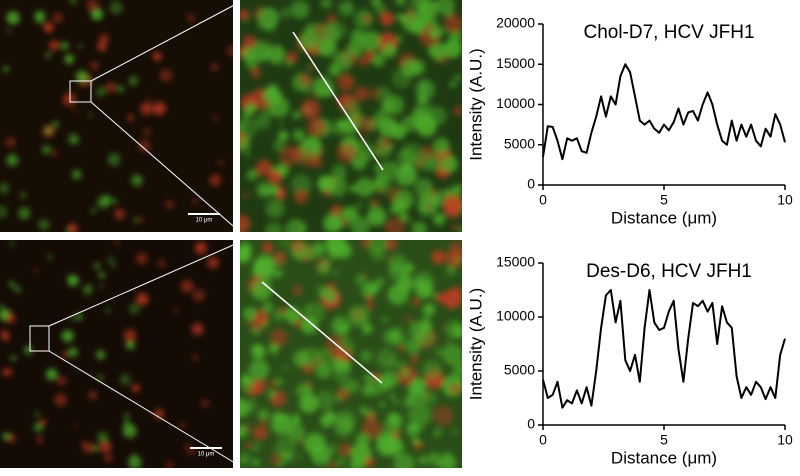  What do you see at coordinates (515, 262) in the screenshot?
I see `y-tick-label: 15000` at bounding box center [515, 262].